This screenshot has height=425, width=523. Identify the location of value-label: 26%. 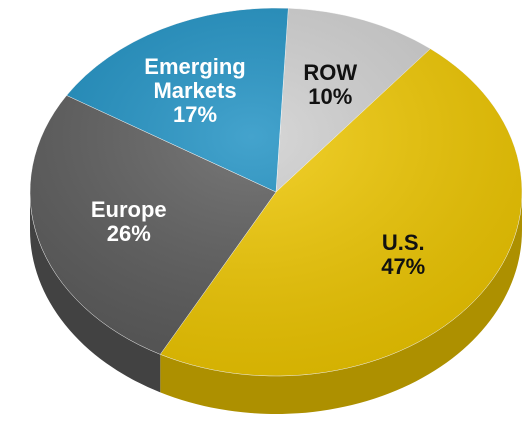
(128, 233).